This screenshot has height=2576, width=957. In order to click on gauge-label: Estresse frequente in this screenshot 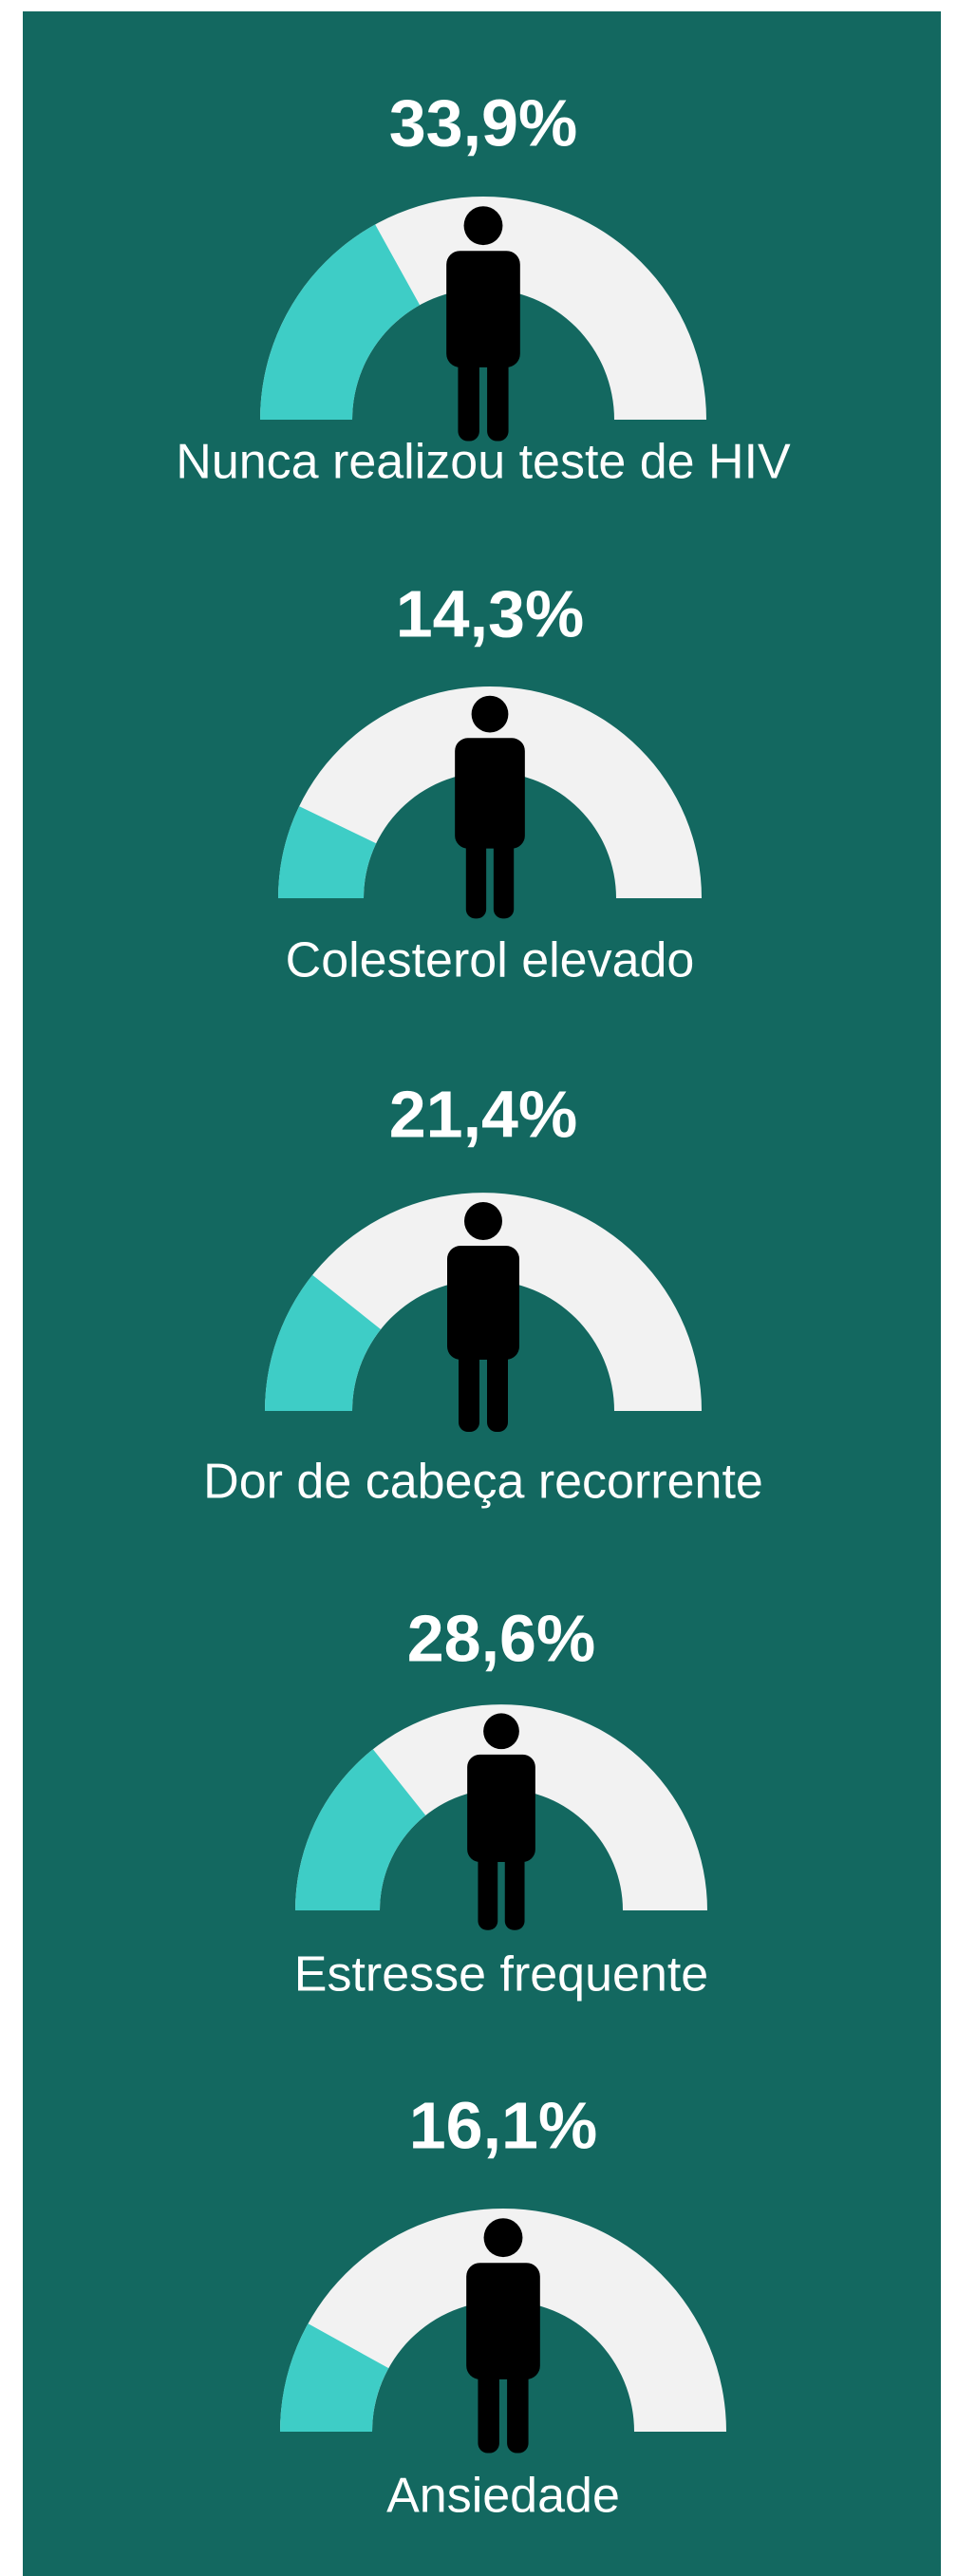, I will do `click(501, 1975)`.